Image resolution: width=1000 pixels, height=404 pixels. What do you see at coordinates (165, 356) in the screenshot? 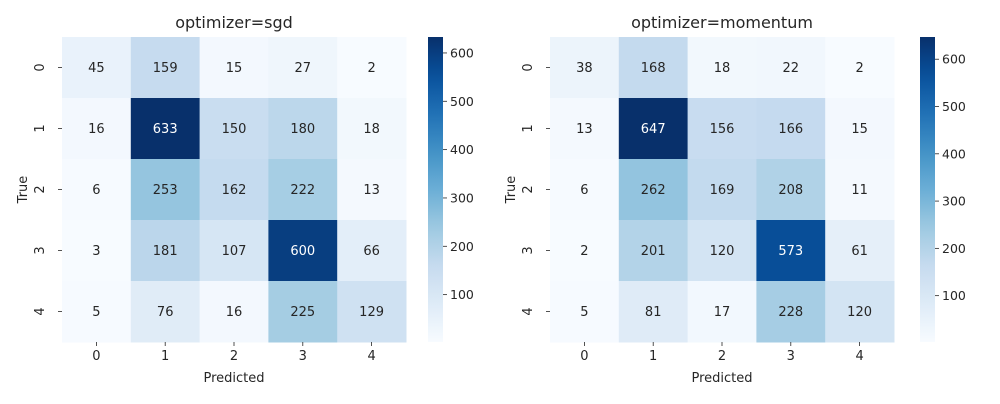
I see `x-tick-label: 1` at bounding box center [165, 356].